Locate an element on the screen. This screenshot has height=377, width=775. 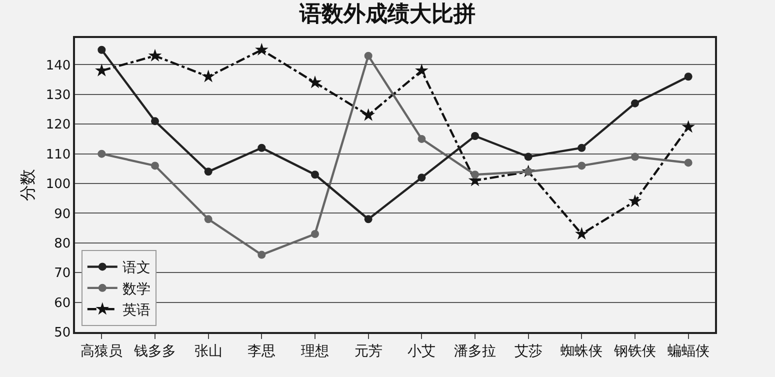
y-tick-label: 110 is located at coordinates (58, 154).